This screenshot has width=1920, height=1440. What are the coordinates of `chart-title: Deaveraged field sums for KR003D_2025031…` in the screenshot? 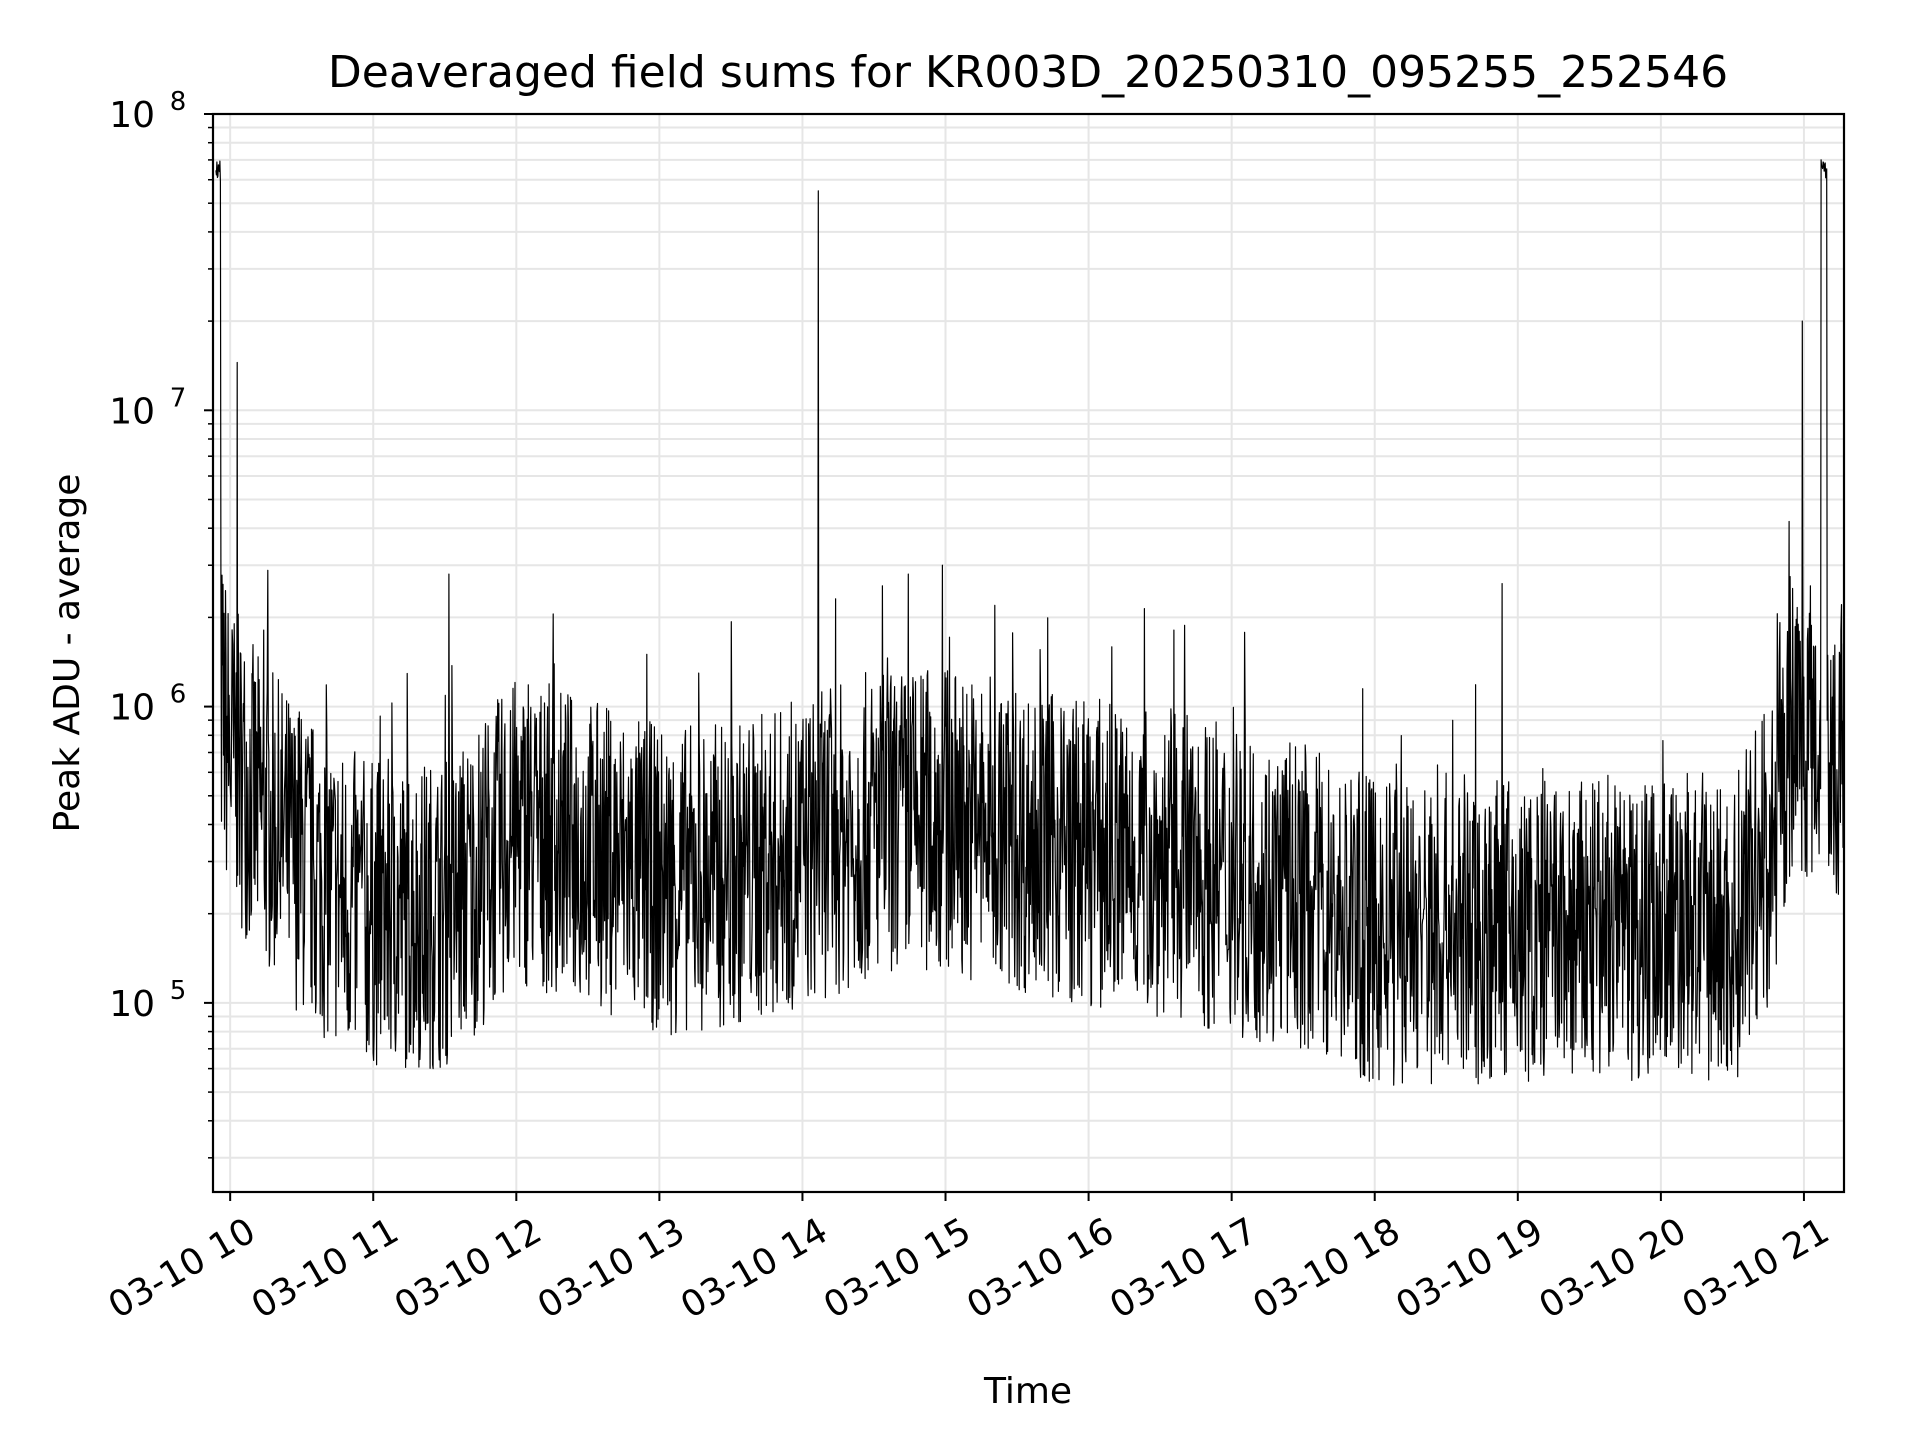 It's located at (1028, 72).